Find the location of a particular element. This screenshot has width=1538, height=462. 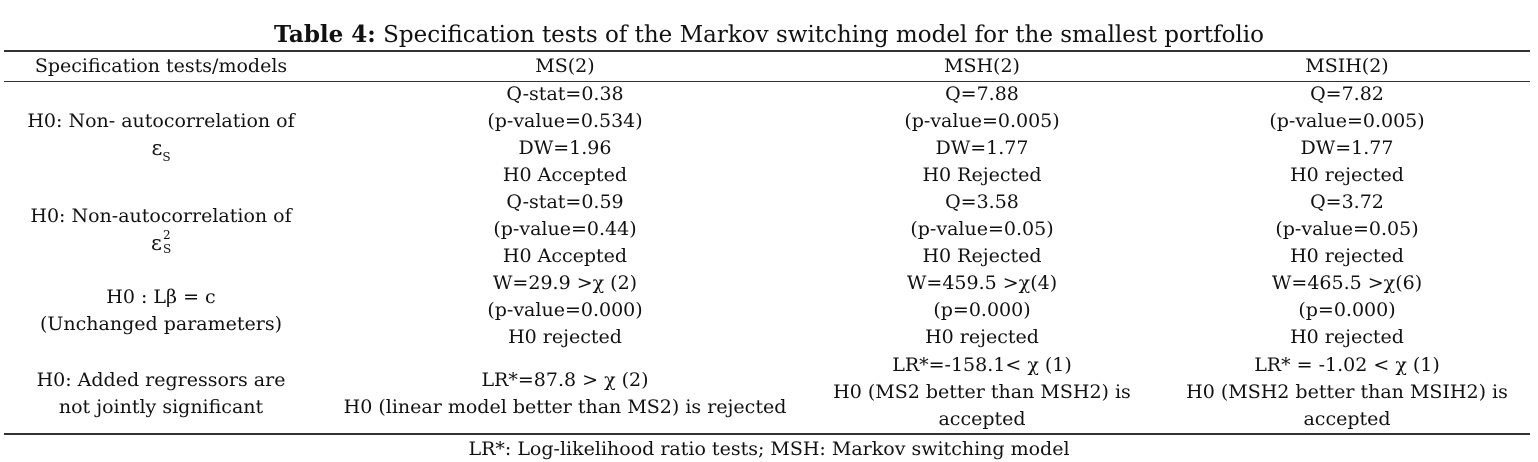

row1-test-symbol: εS is located at coordinates (161, 153).